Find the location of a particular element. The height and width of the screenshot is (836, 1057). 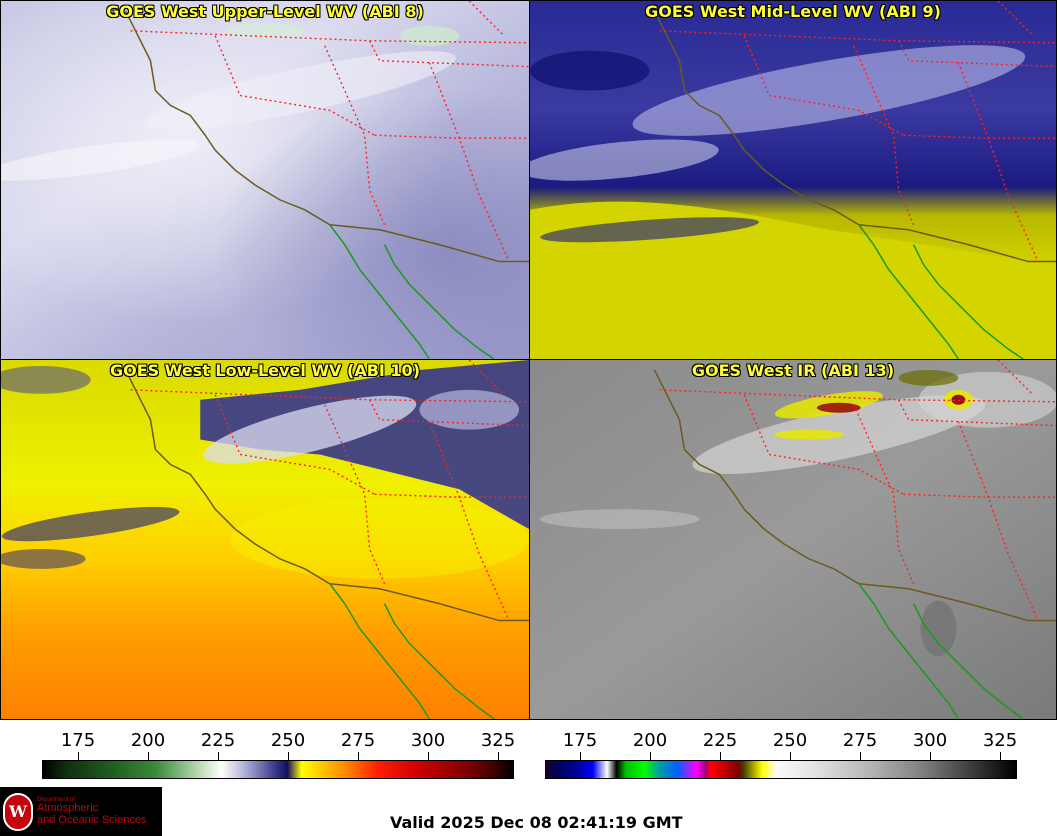

panel-title: GOES West Upper-Level WV (ABI 8) is located at coordinates (265, 11).